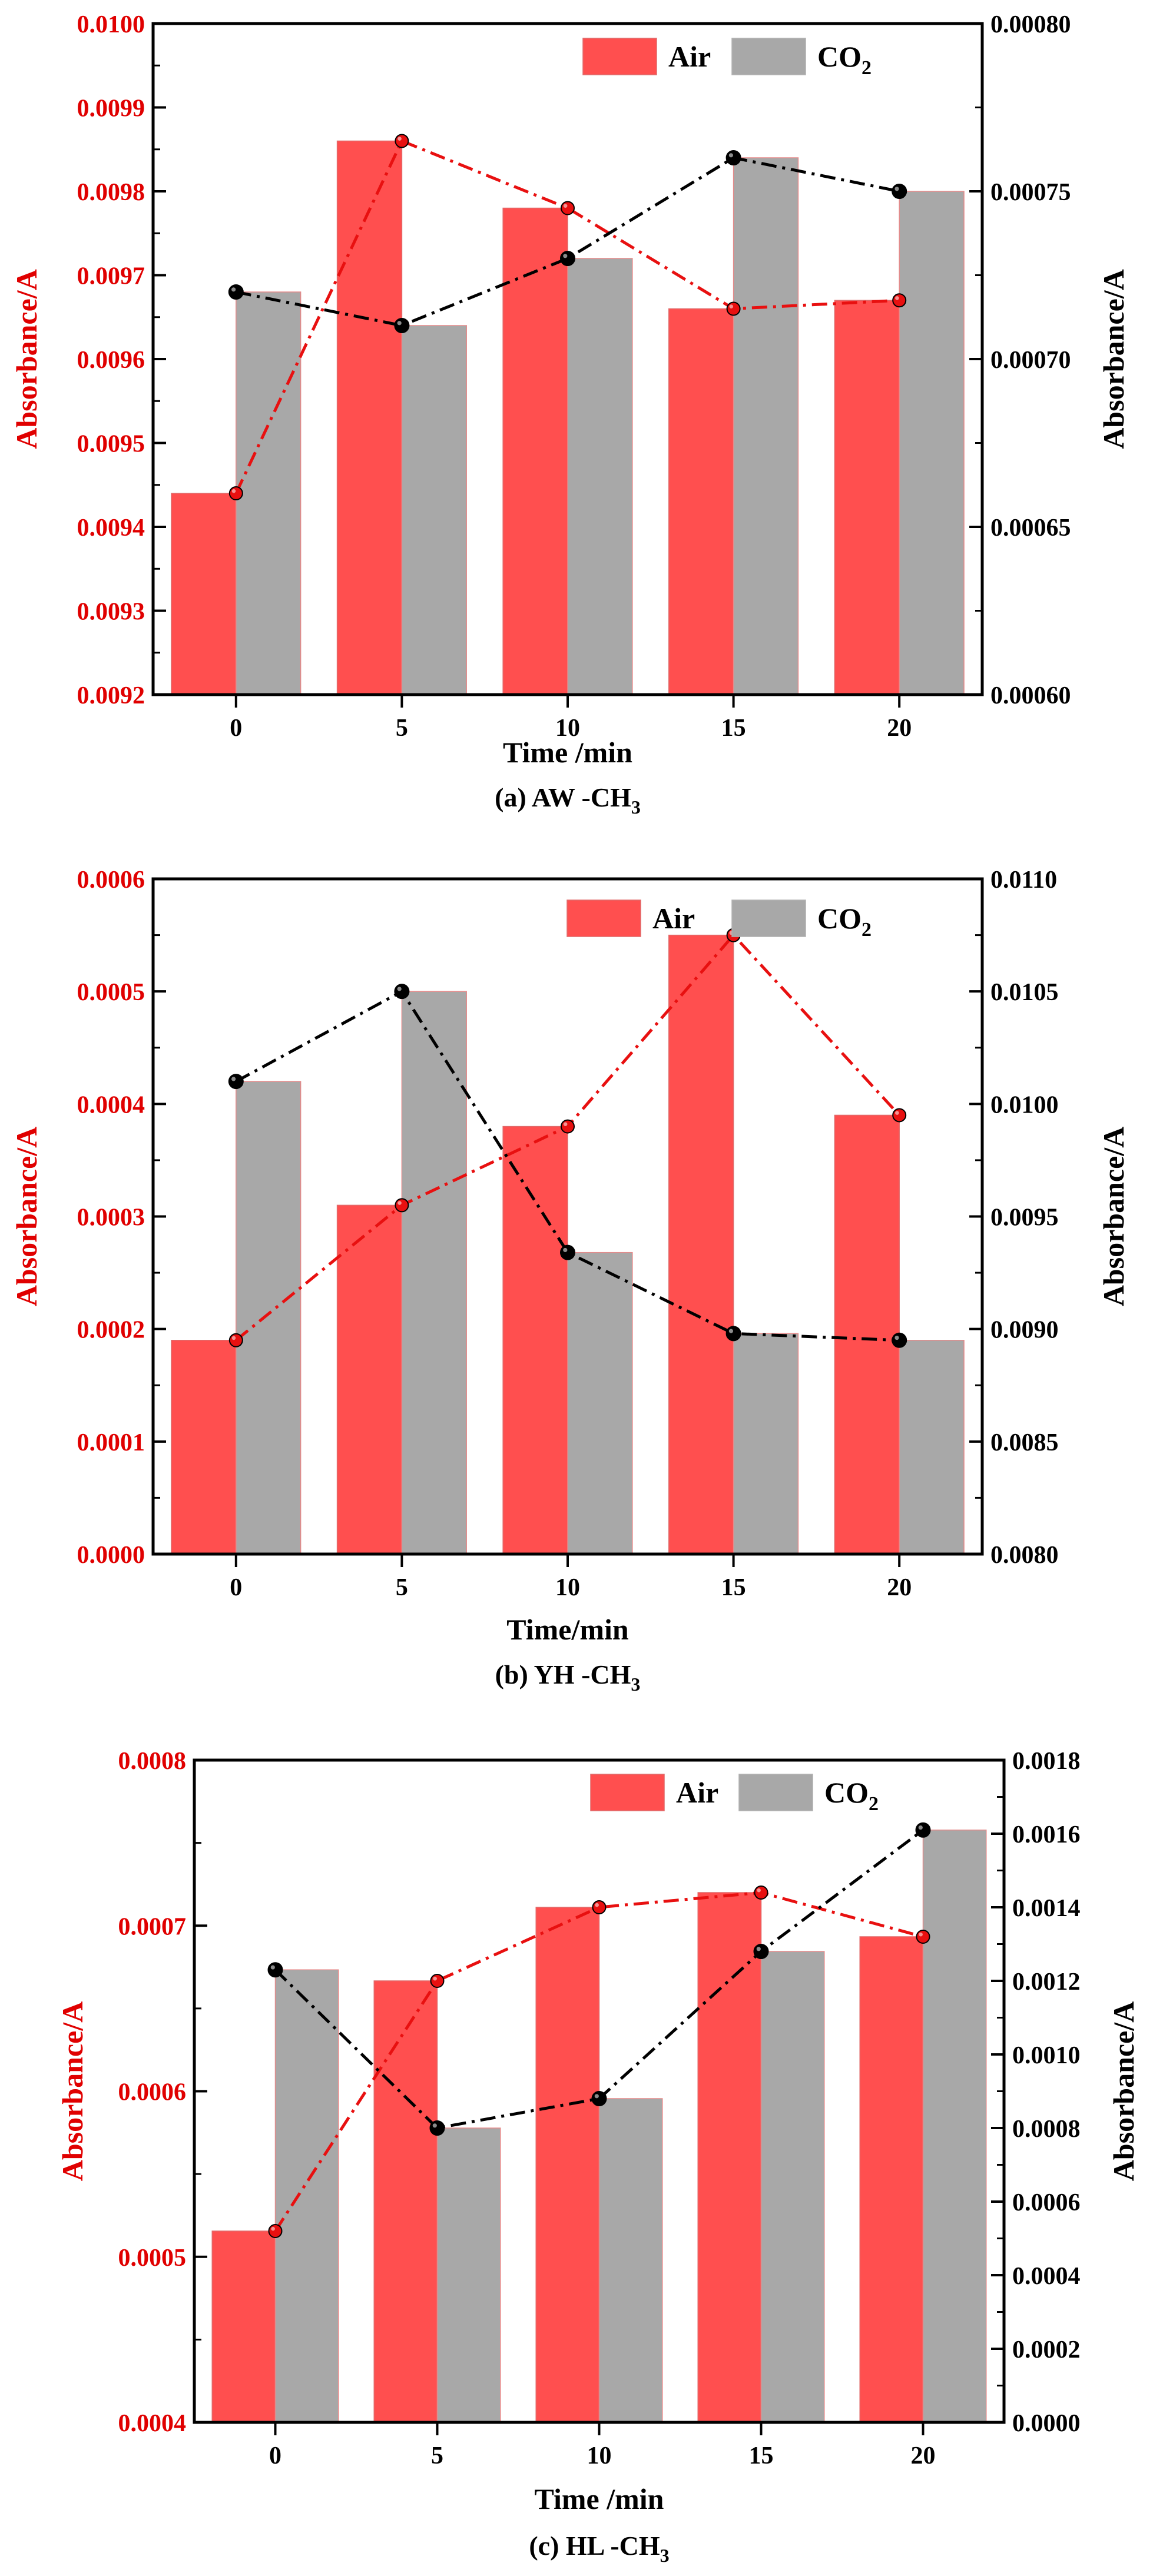  What do you see at coordinates (839, 56) in the screenshot?
I see `legend-label-co2-main: CO` at bounding box center [839, 56].